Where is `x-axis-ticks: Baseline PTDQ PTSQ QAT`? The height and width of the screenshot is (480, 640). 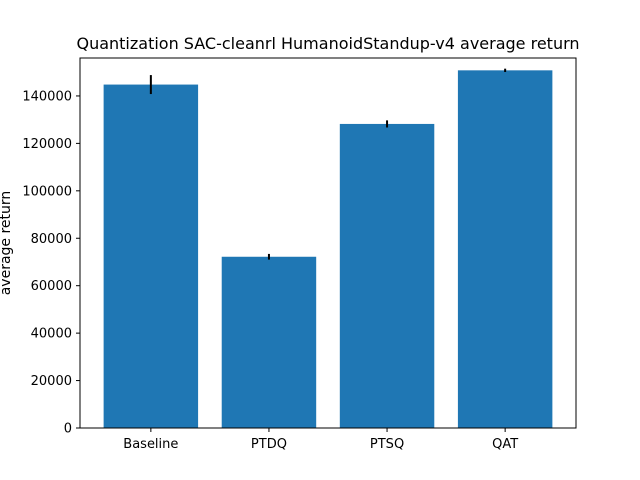 x-axis-ticks: Baseline PTDQ PTSQ QAT is located at coordinates (320, 440).